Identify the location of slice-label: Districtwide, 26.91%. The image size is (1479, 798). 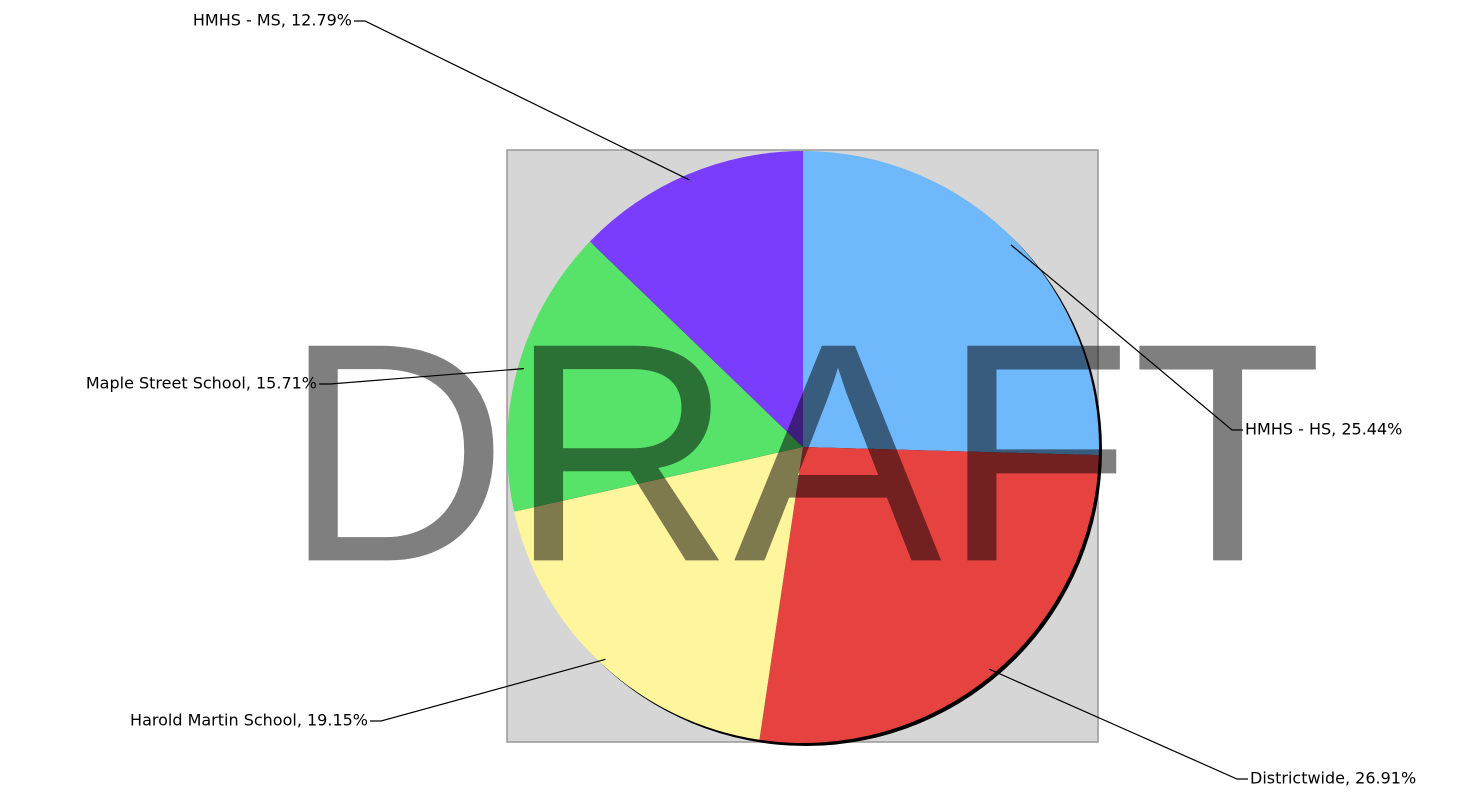
(1333, 778).